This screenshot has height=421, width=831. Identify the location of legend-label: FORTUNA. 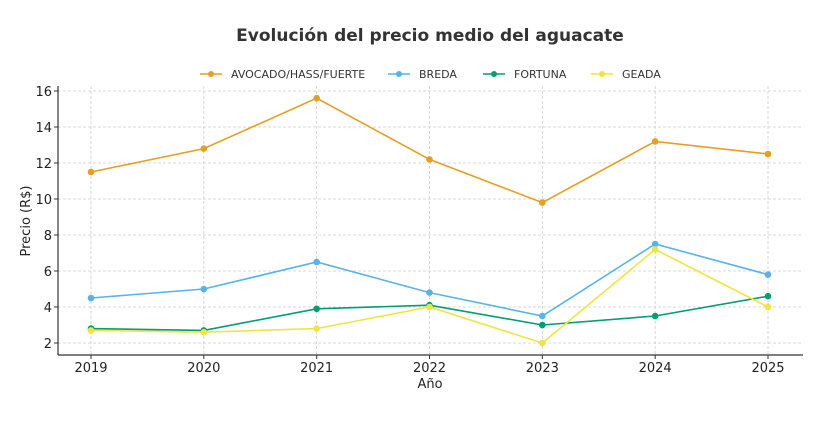
(540, 74).